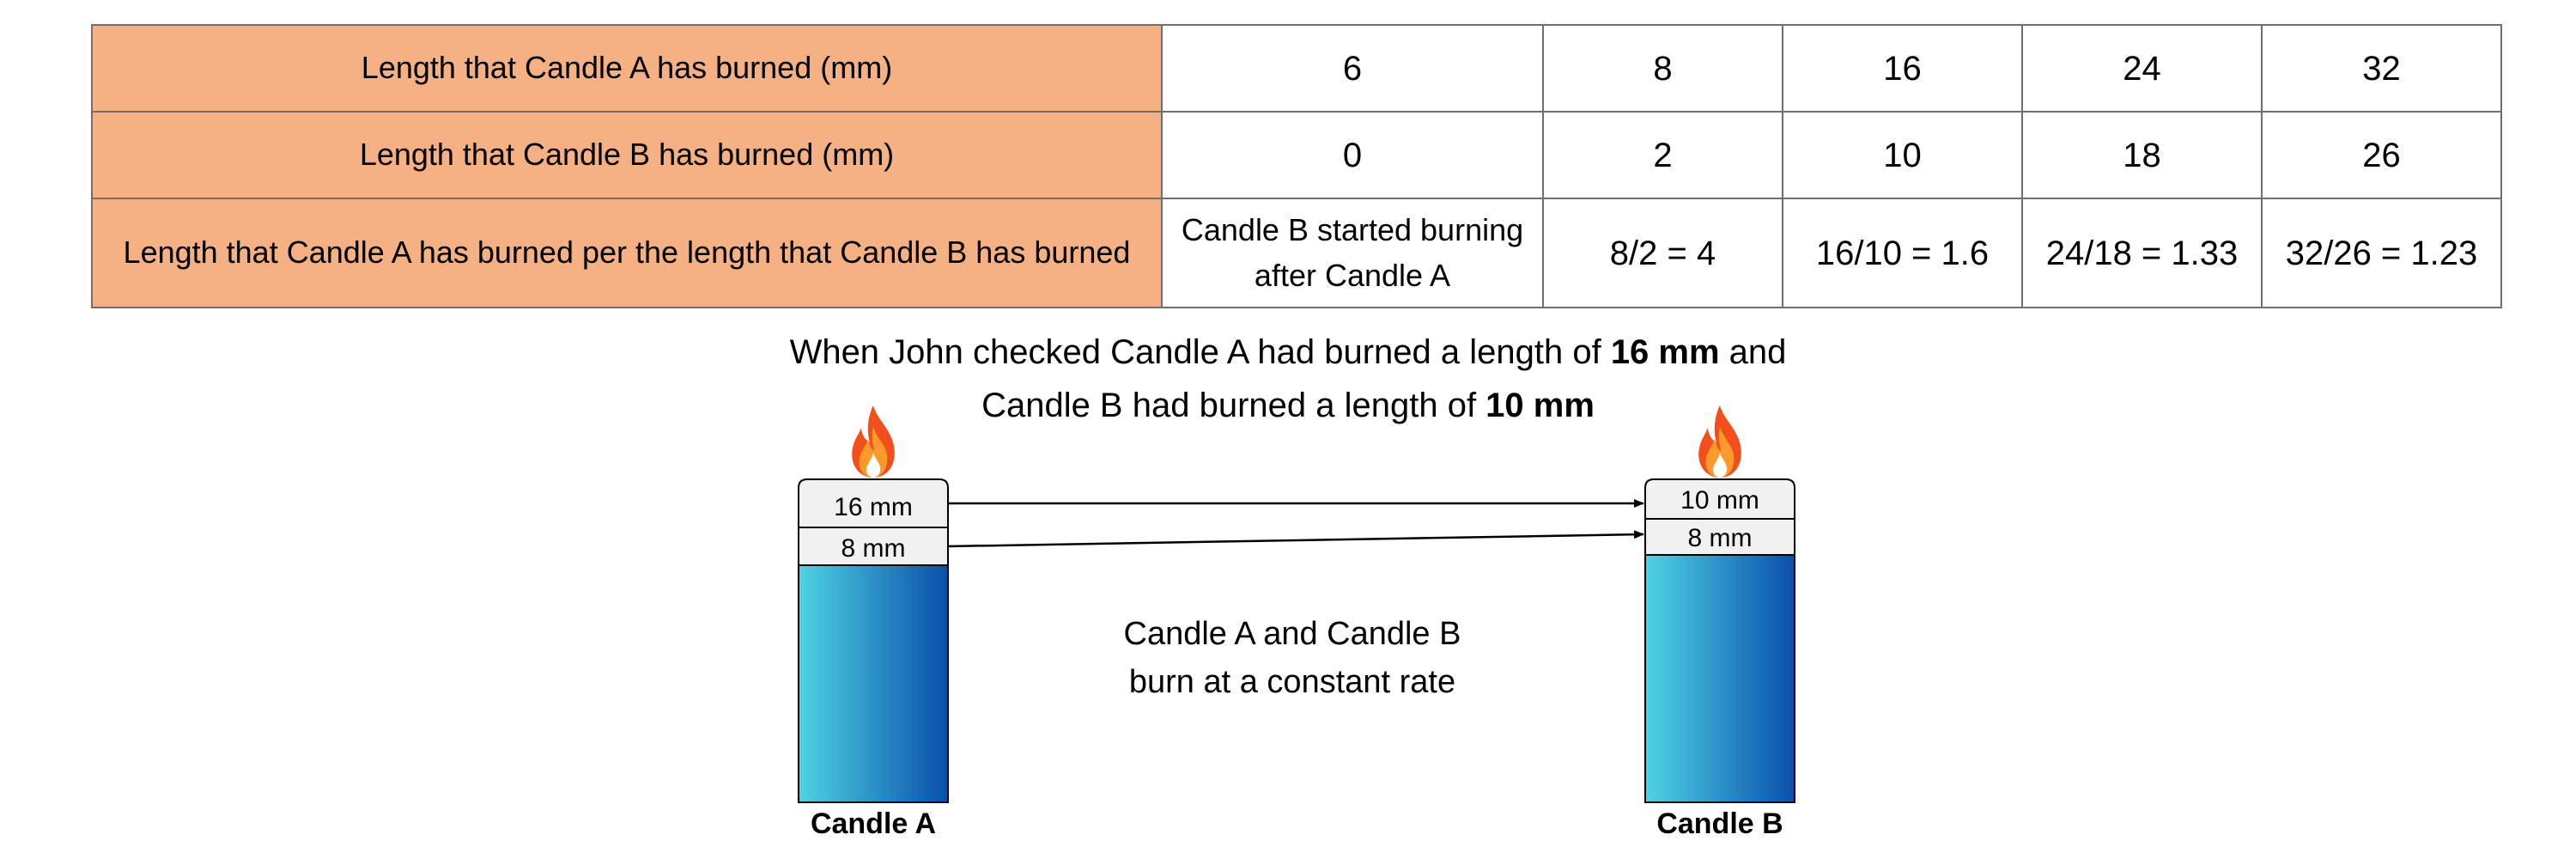 This screenshot has width=2576, height=859. I want to click on table-cell: 26, so click(2382, 155).